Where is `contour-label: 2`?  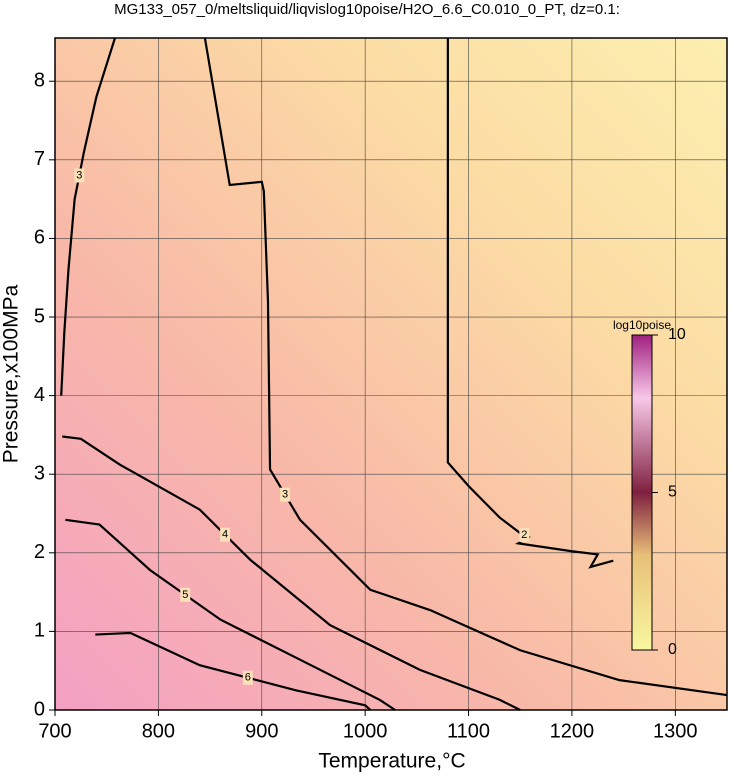
contour-label: 2 is located at coordinates (524, 535).